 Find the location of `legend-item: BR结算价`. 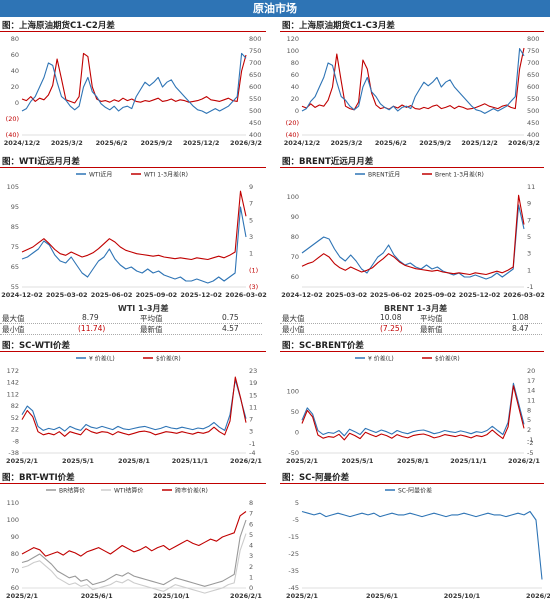

legend-item: BR结算价 is located at coordinates (65, 491).